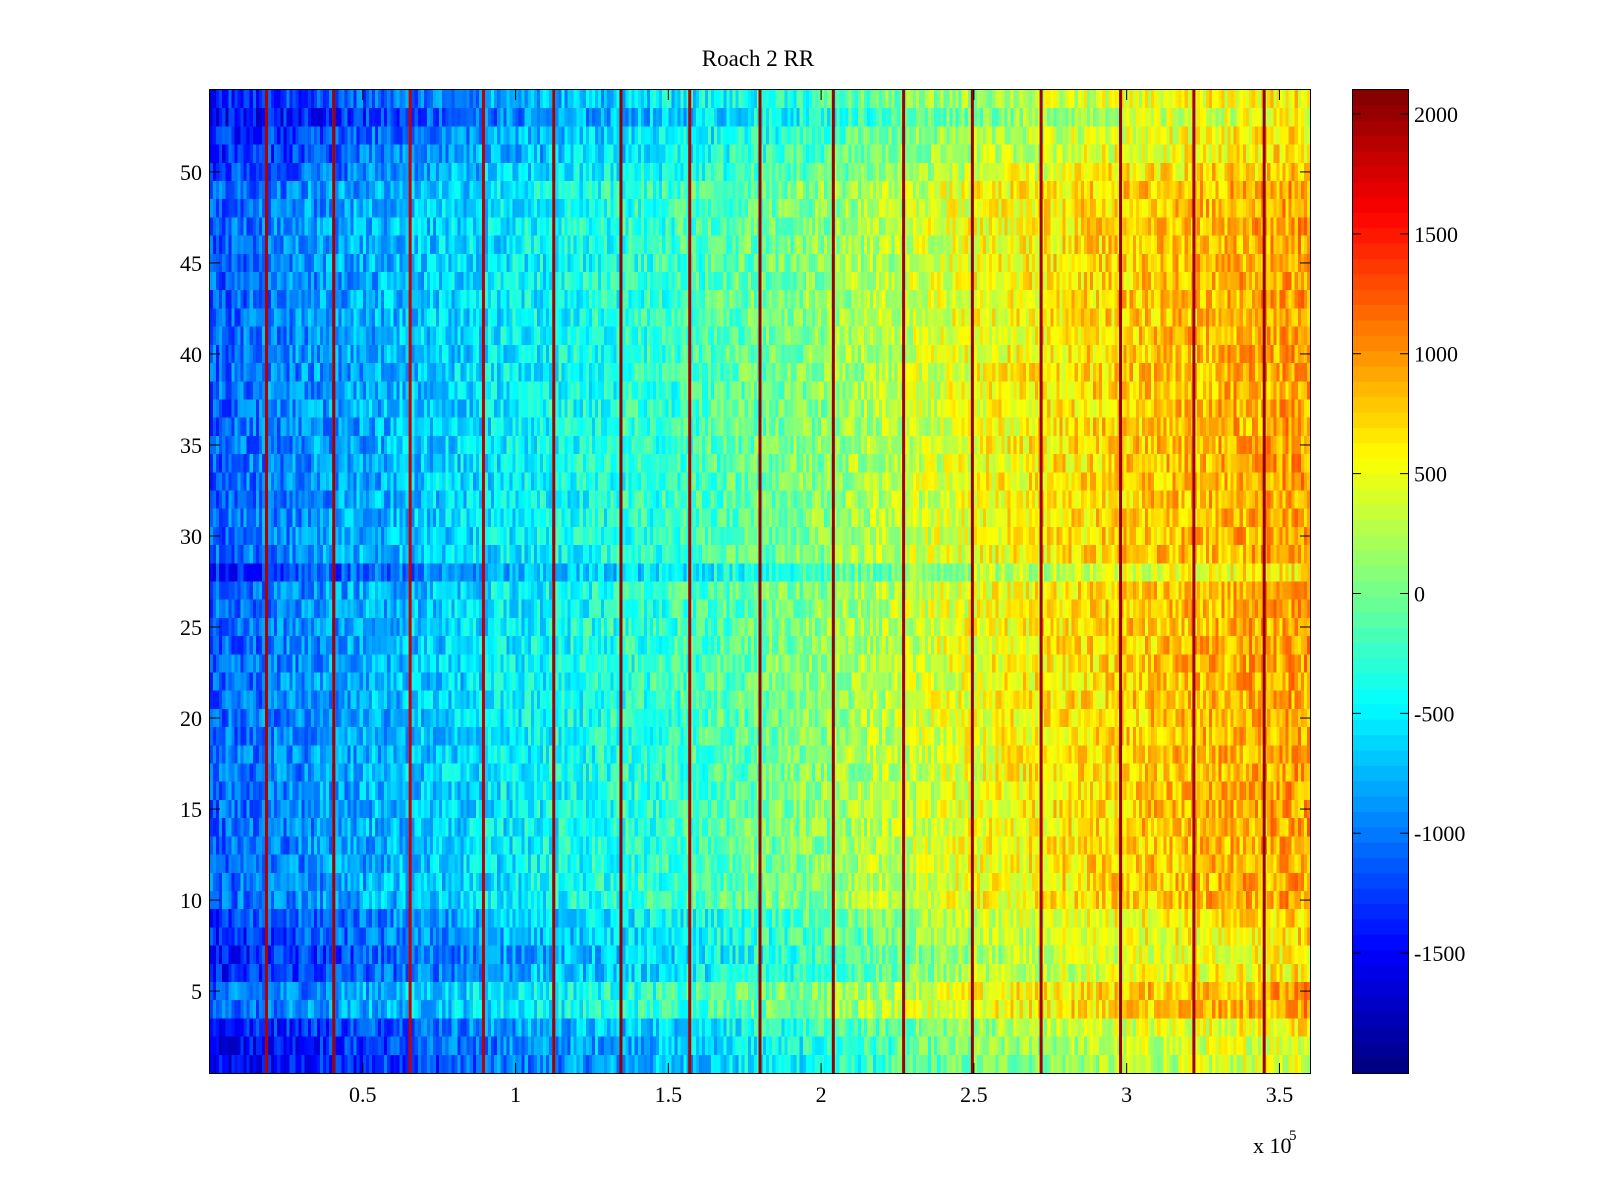 This screenshot has width=1600, height=1200. Describe the element at coordinates (191, 263) in the screenshot. I see `y-tick-label: 45` at that location.